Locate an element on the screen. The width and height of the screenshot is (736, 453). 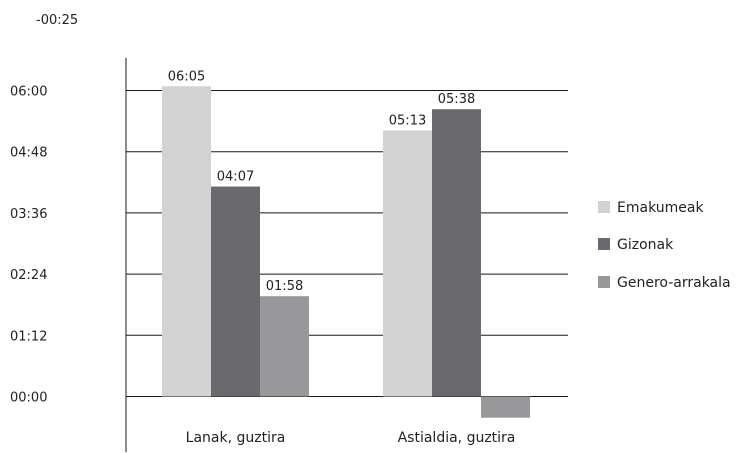
y-tick-label: 01:12 is located at coordinates (28, 336).